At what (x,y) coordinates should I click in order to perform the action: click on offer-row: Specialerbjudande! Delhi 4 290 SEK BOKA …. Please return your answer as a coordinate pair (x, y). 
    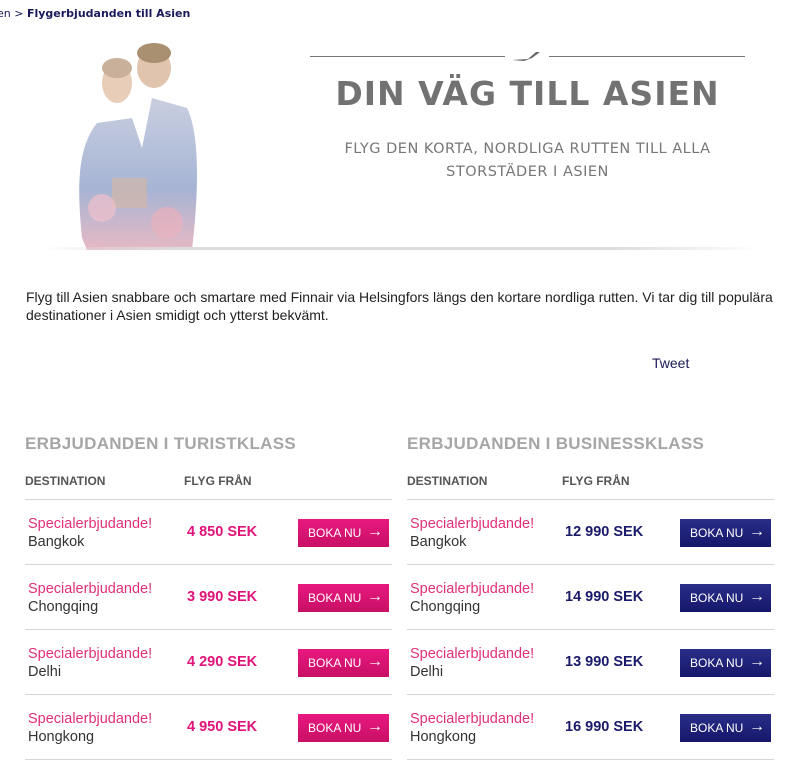
    Looking at the image, I should click on (208, 662).